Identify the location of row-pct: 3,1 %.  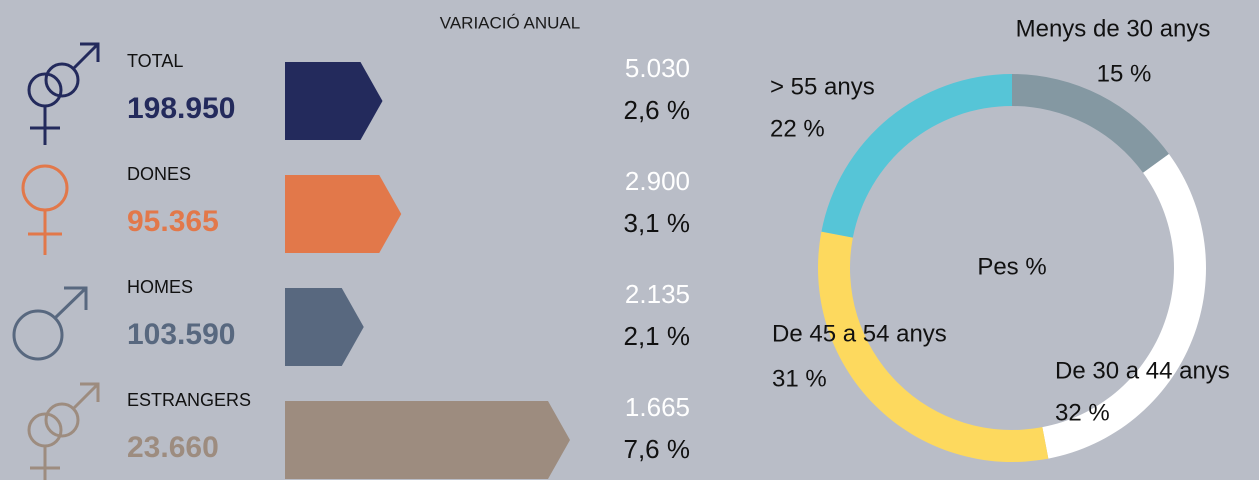
(657, 223).